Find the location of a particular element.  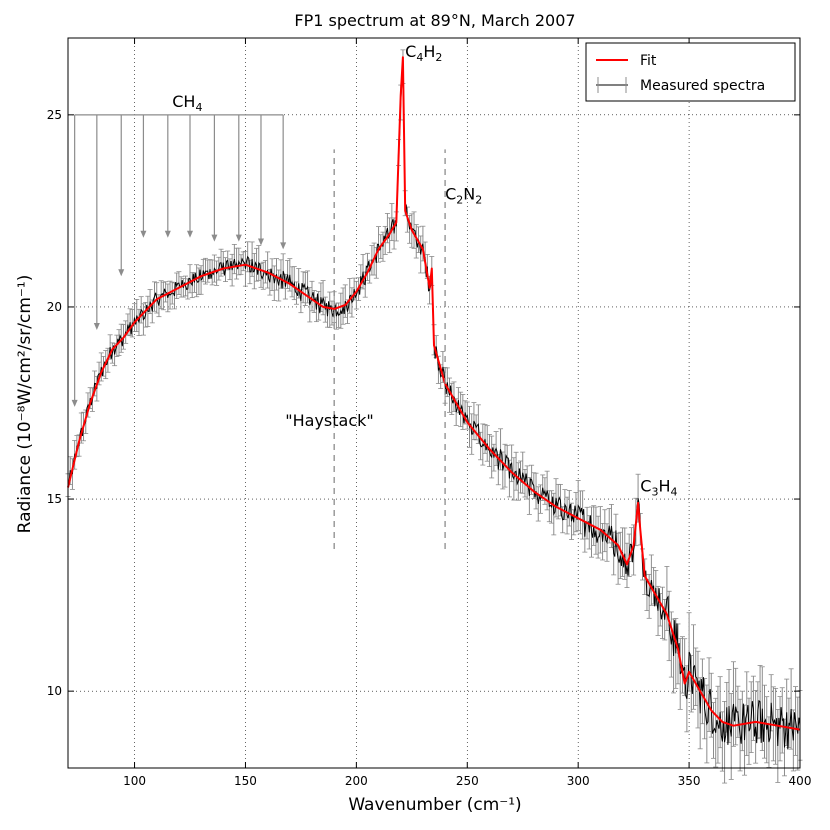

chart-title: FP1 spectrum at 89°N, March 2007 is located at coordinates (434, 20).